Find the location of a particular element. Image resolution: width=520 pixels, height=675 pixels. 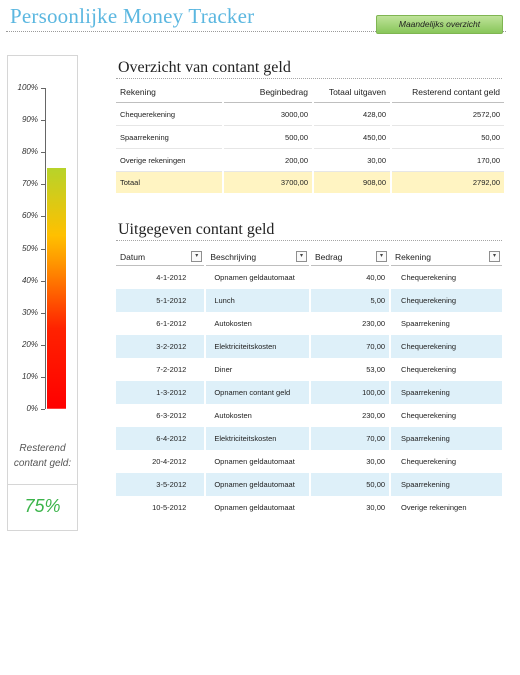

table-cell: 2572,00 is located at coordinates (448, 114).